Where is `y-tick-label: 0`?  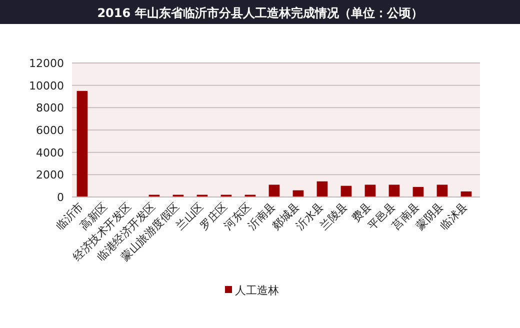
y-tick-label: 0 is located at coordinates (60, 197).